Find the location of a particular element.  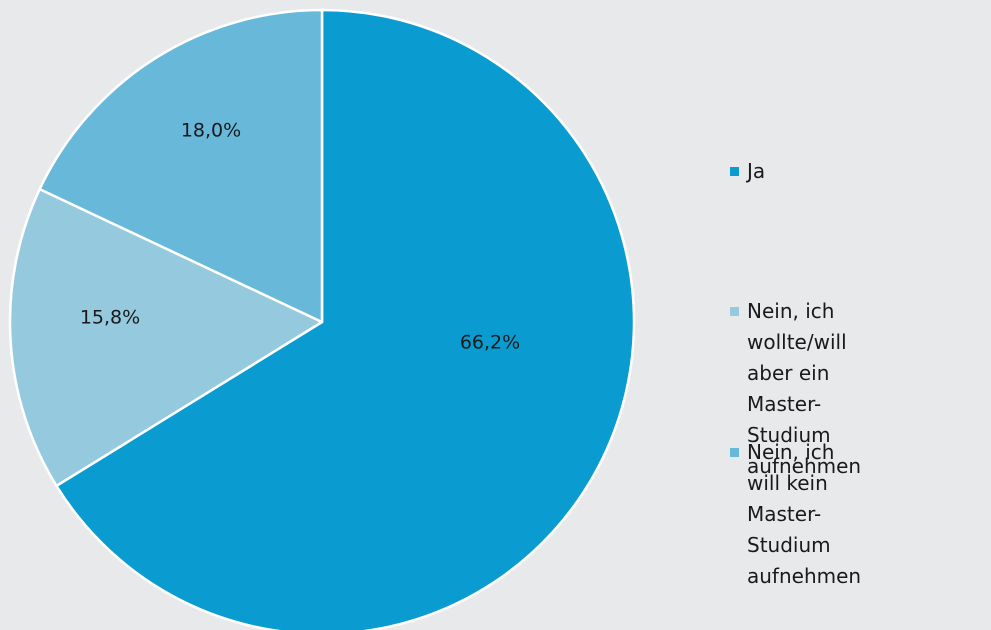

legend-label-1: Ja is located at coordinates (756, 171).